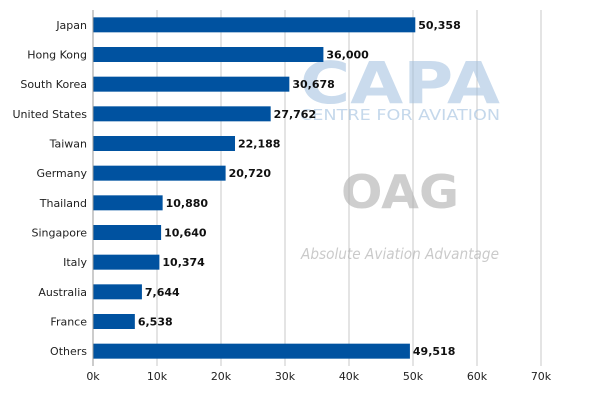 This screenshot has height=400, width=600. I want to click on x-tick-label: 50k, so click(413, 376).